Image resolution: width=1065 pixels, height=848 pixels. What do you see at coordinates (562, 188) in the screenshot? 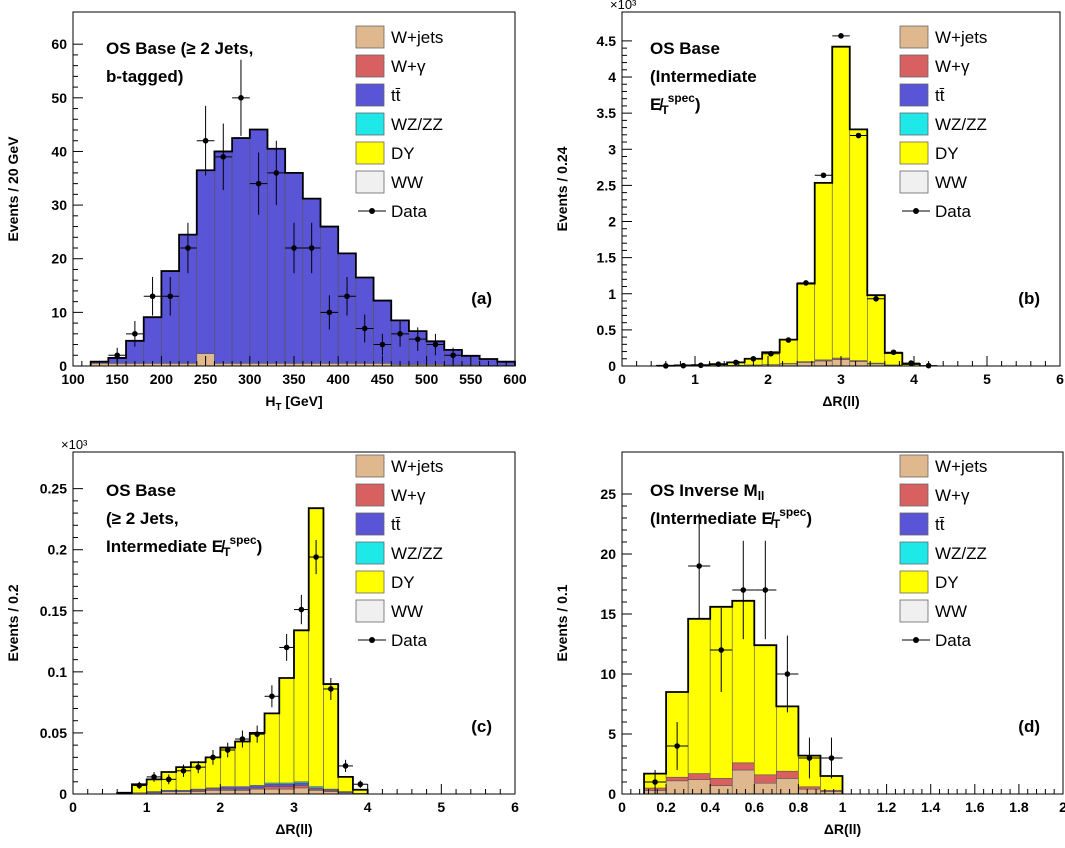
I see `y-axis-label: Events / 0.24` at bounding box center [562, 188].